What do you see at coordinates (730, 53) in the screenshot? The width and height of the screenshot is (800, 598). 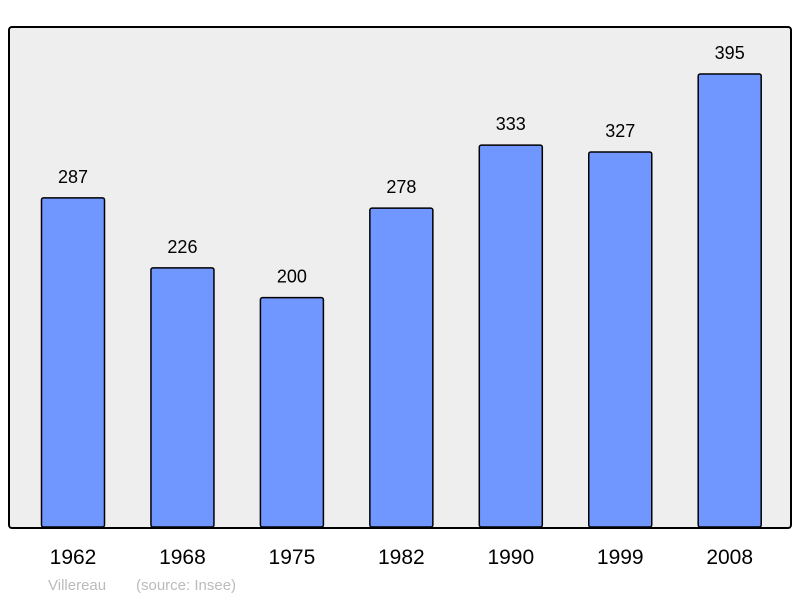 I see `data-label: 395` at bounding box center [730, 53].